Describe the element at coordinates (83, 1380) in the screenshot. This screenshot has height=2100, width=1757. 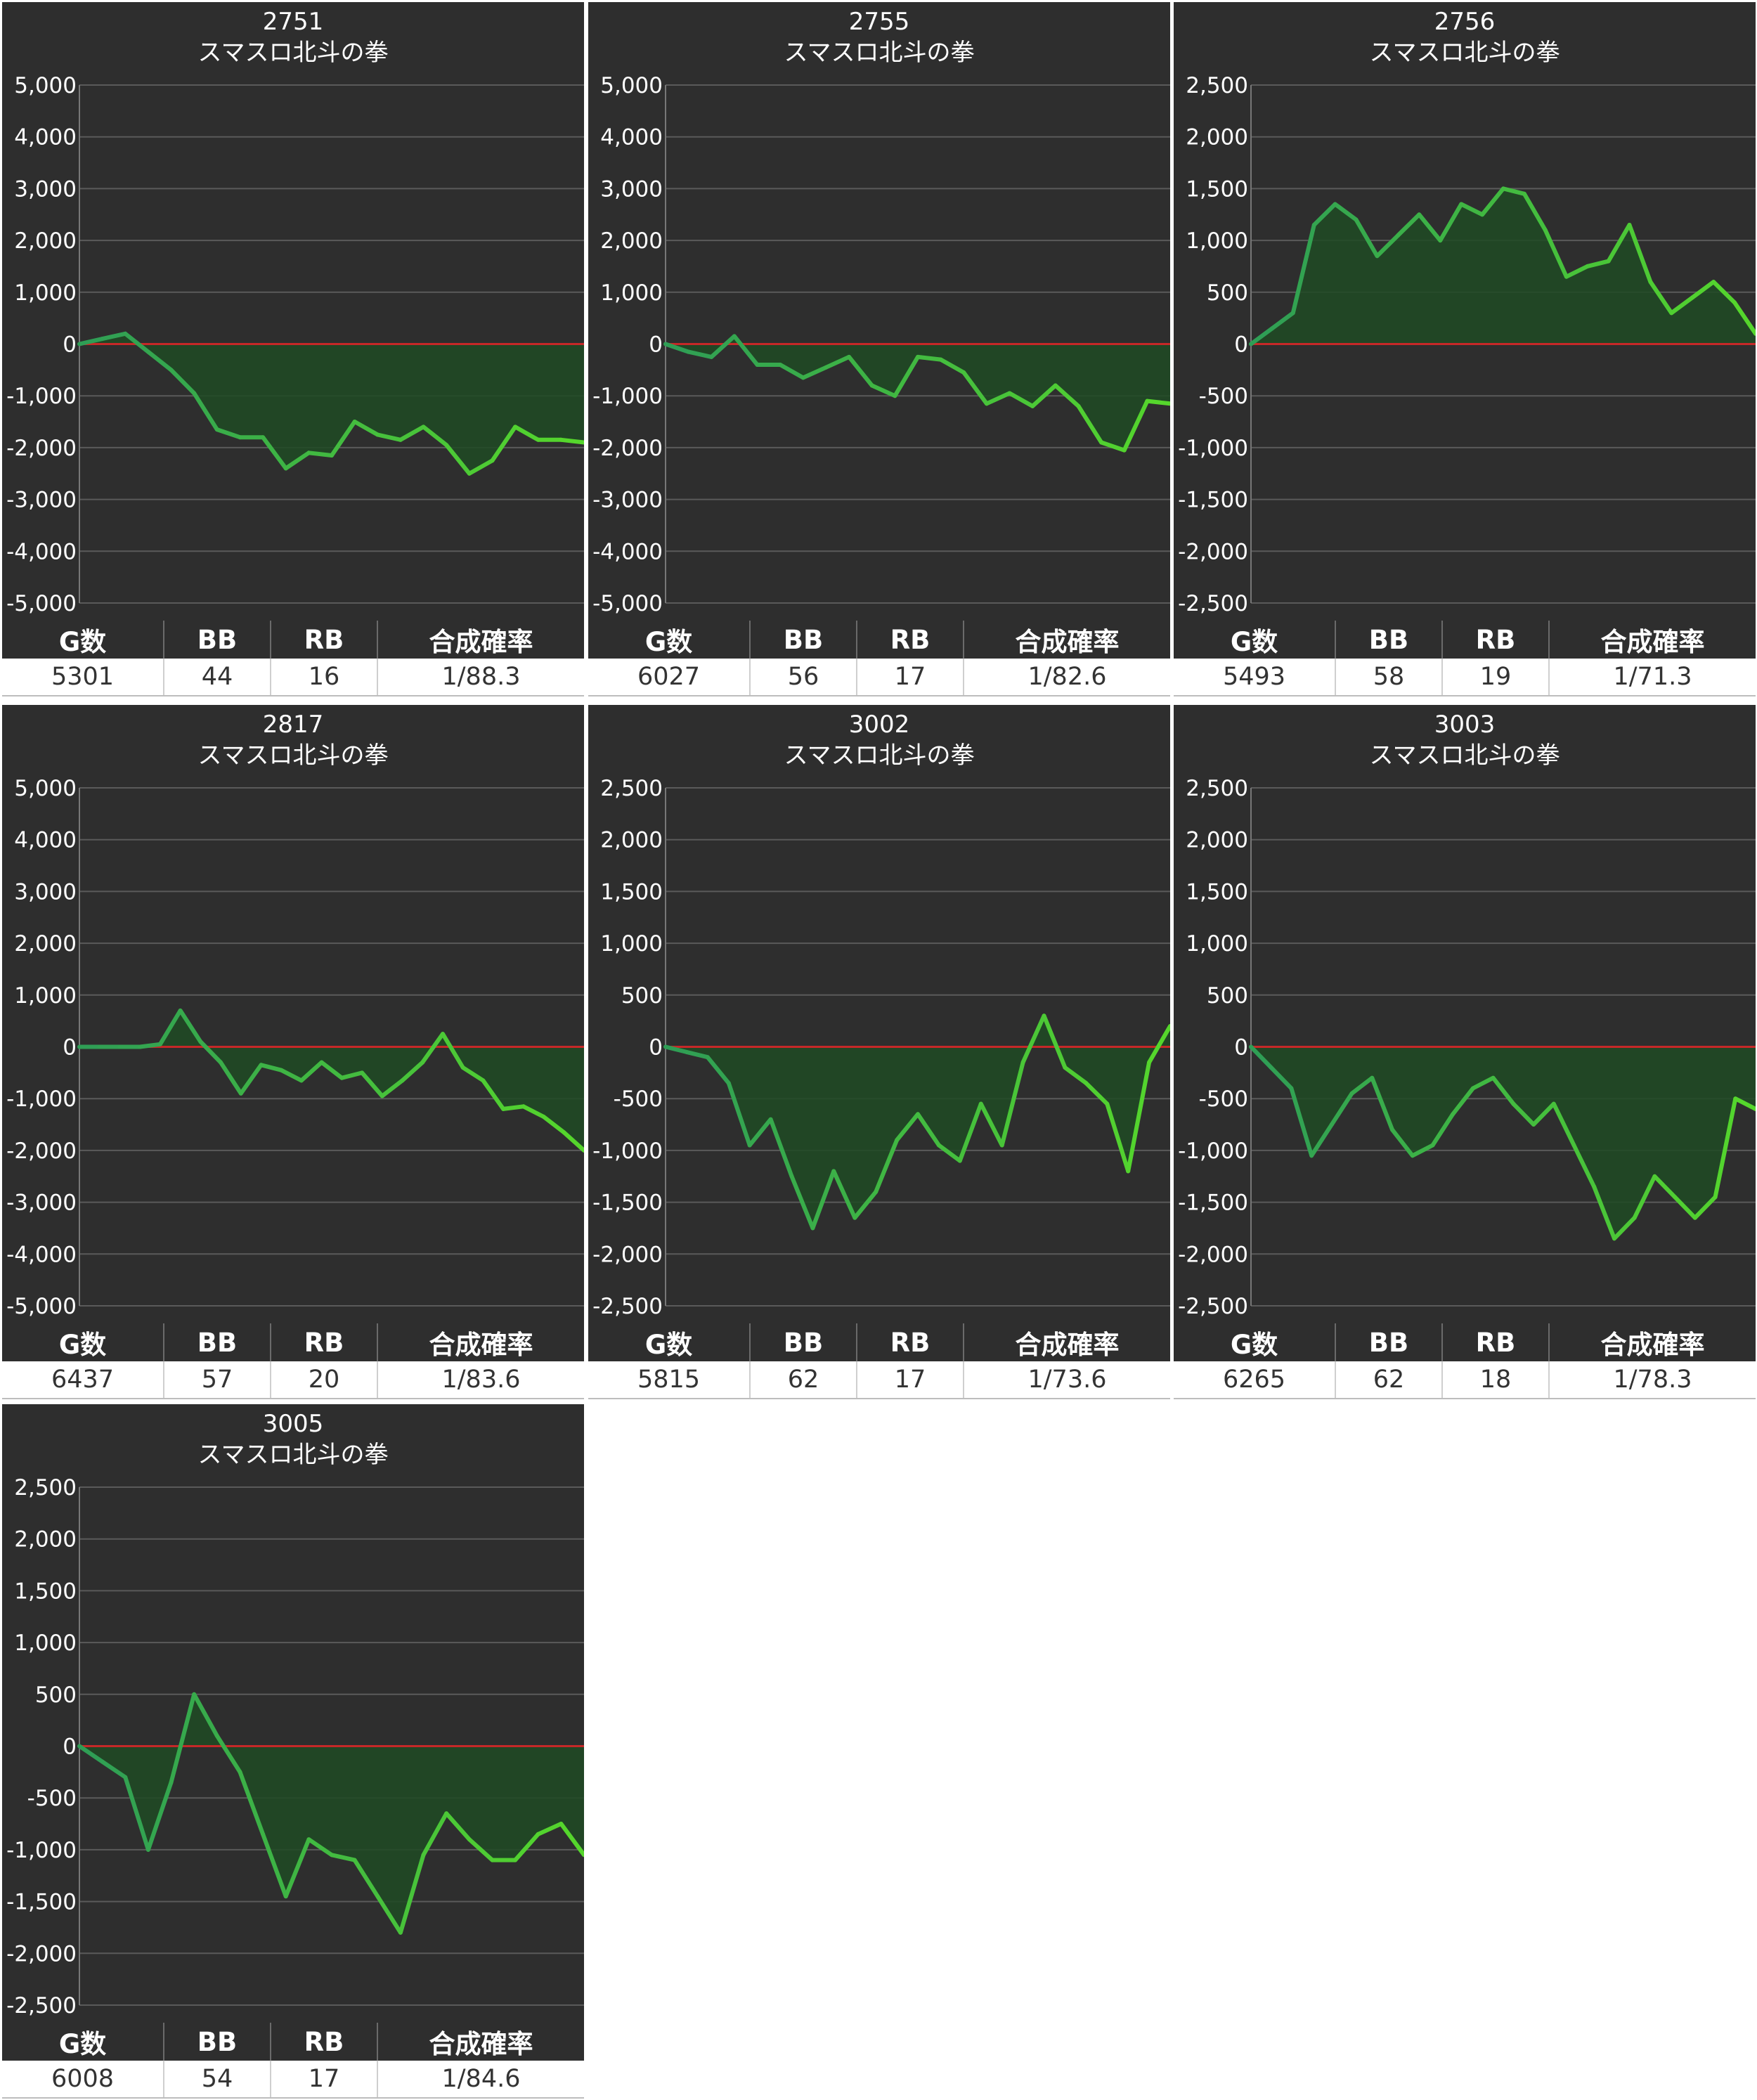
I see `g-count-value: 6437` at that location.